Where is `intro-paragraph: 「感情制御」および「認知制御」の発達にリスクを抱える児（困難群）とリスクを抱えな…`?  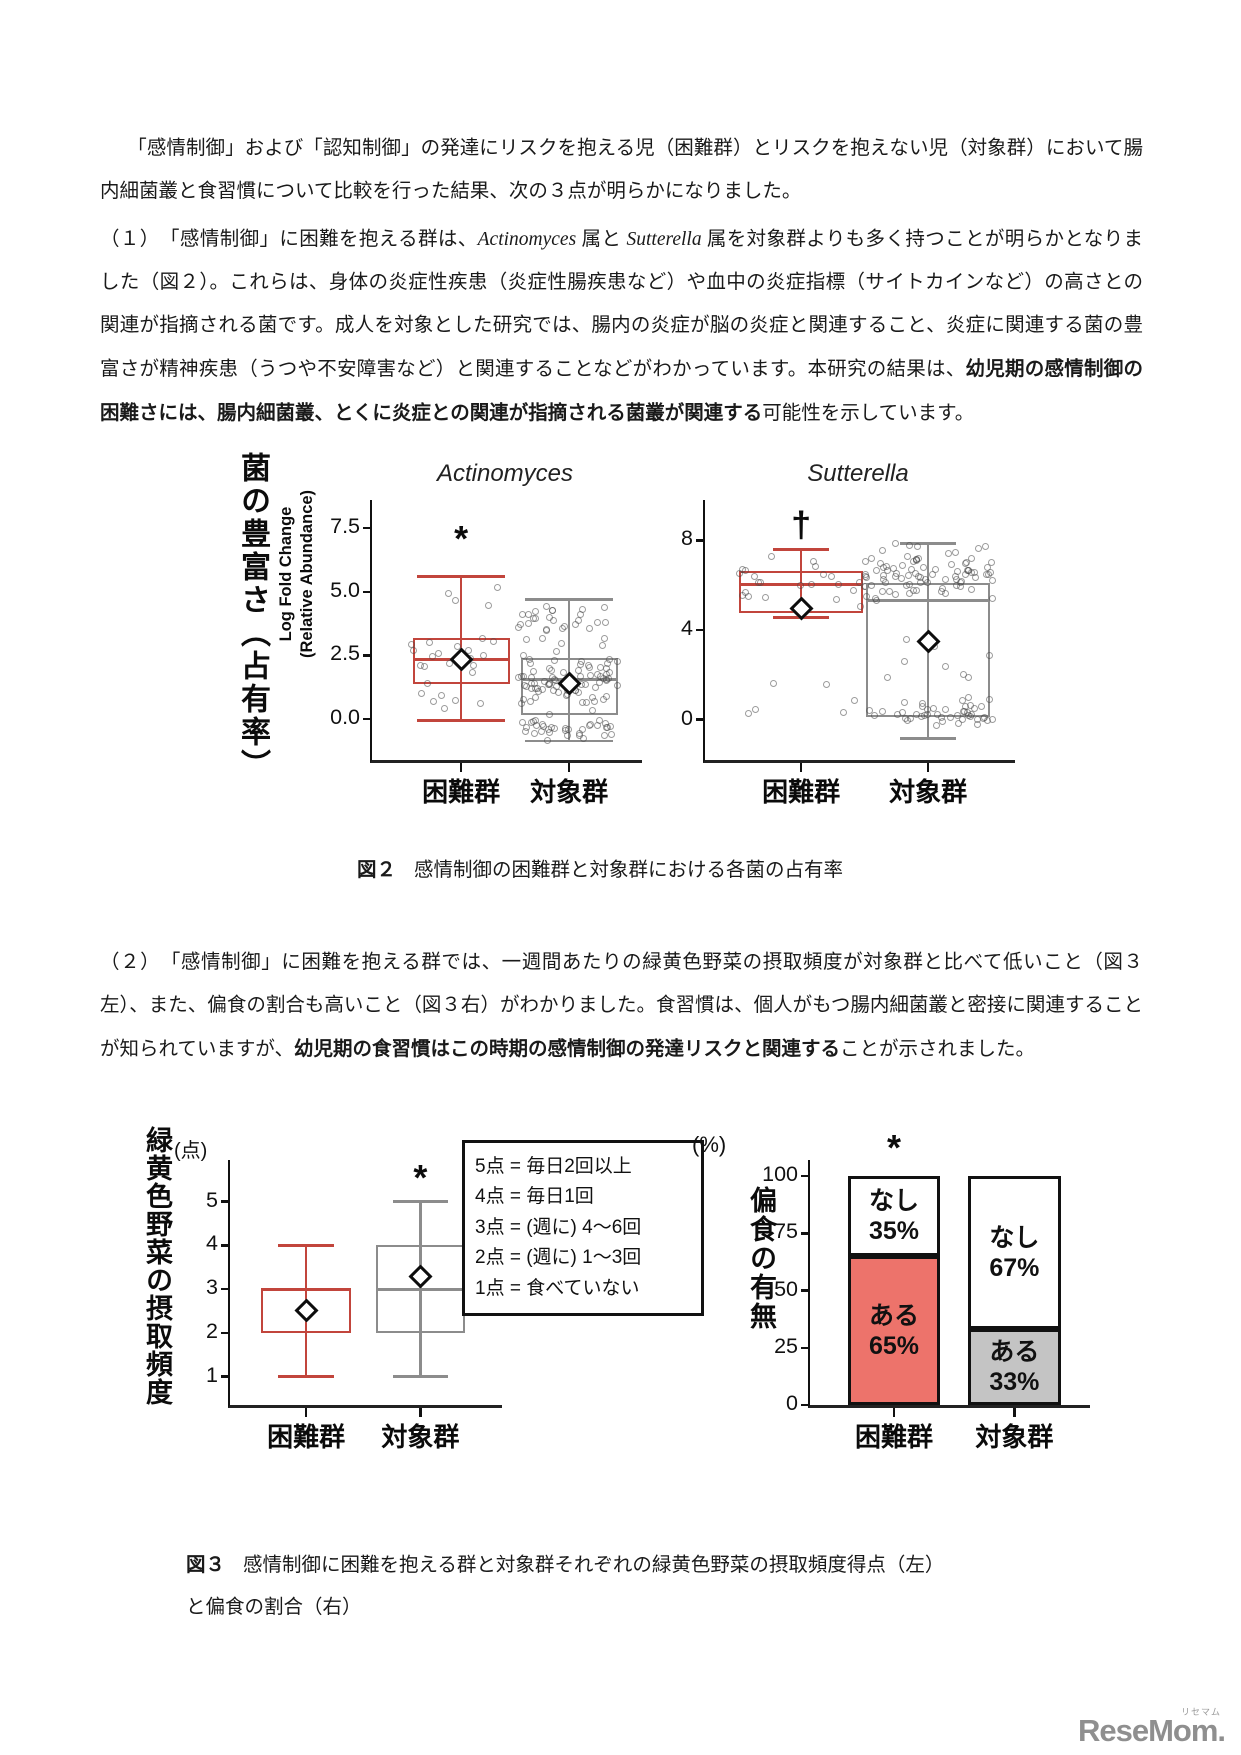
intro-paragraph: 「感情制御」および「認知制御」の発達にリスクを抱える児（困難群）とリスクを抱えな… is located at coordinates (621, 171).